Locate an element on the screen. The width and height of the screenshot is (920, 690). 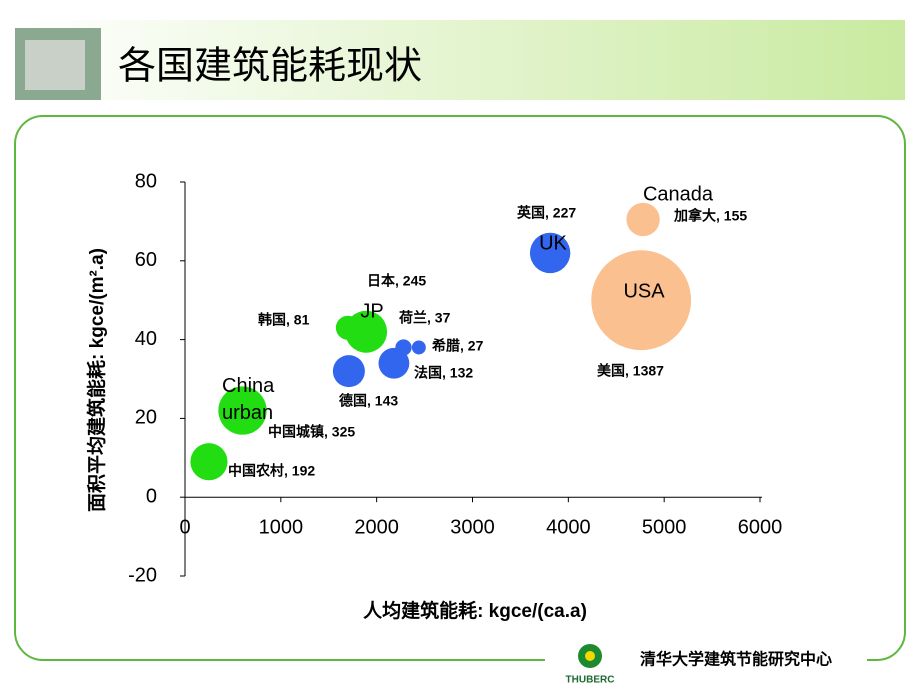
x-tick-label: 4000 is located at coordinates (568, 527).